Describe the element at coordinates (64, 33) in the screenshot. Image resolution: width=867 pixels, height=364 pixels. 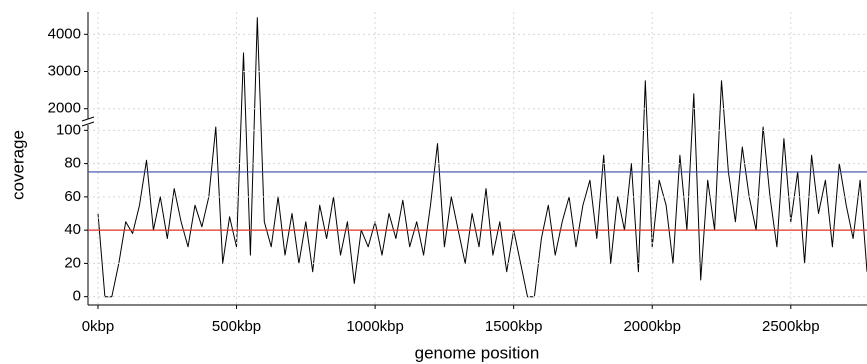
I see `y-tick-label: 4000` at that location.